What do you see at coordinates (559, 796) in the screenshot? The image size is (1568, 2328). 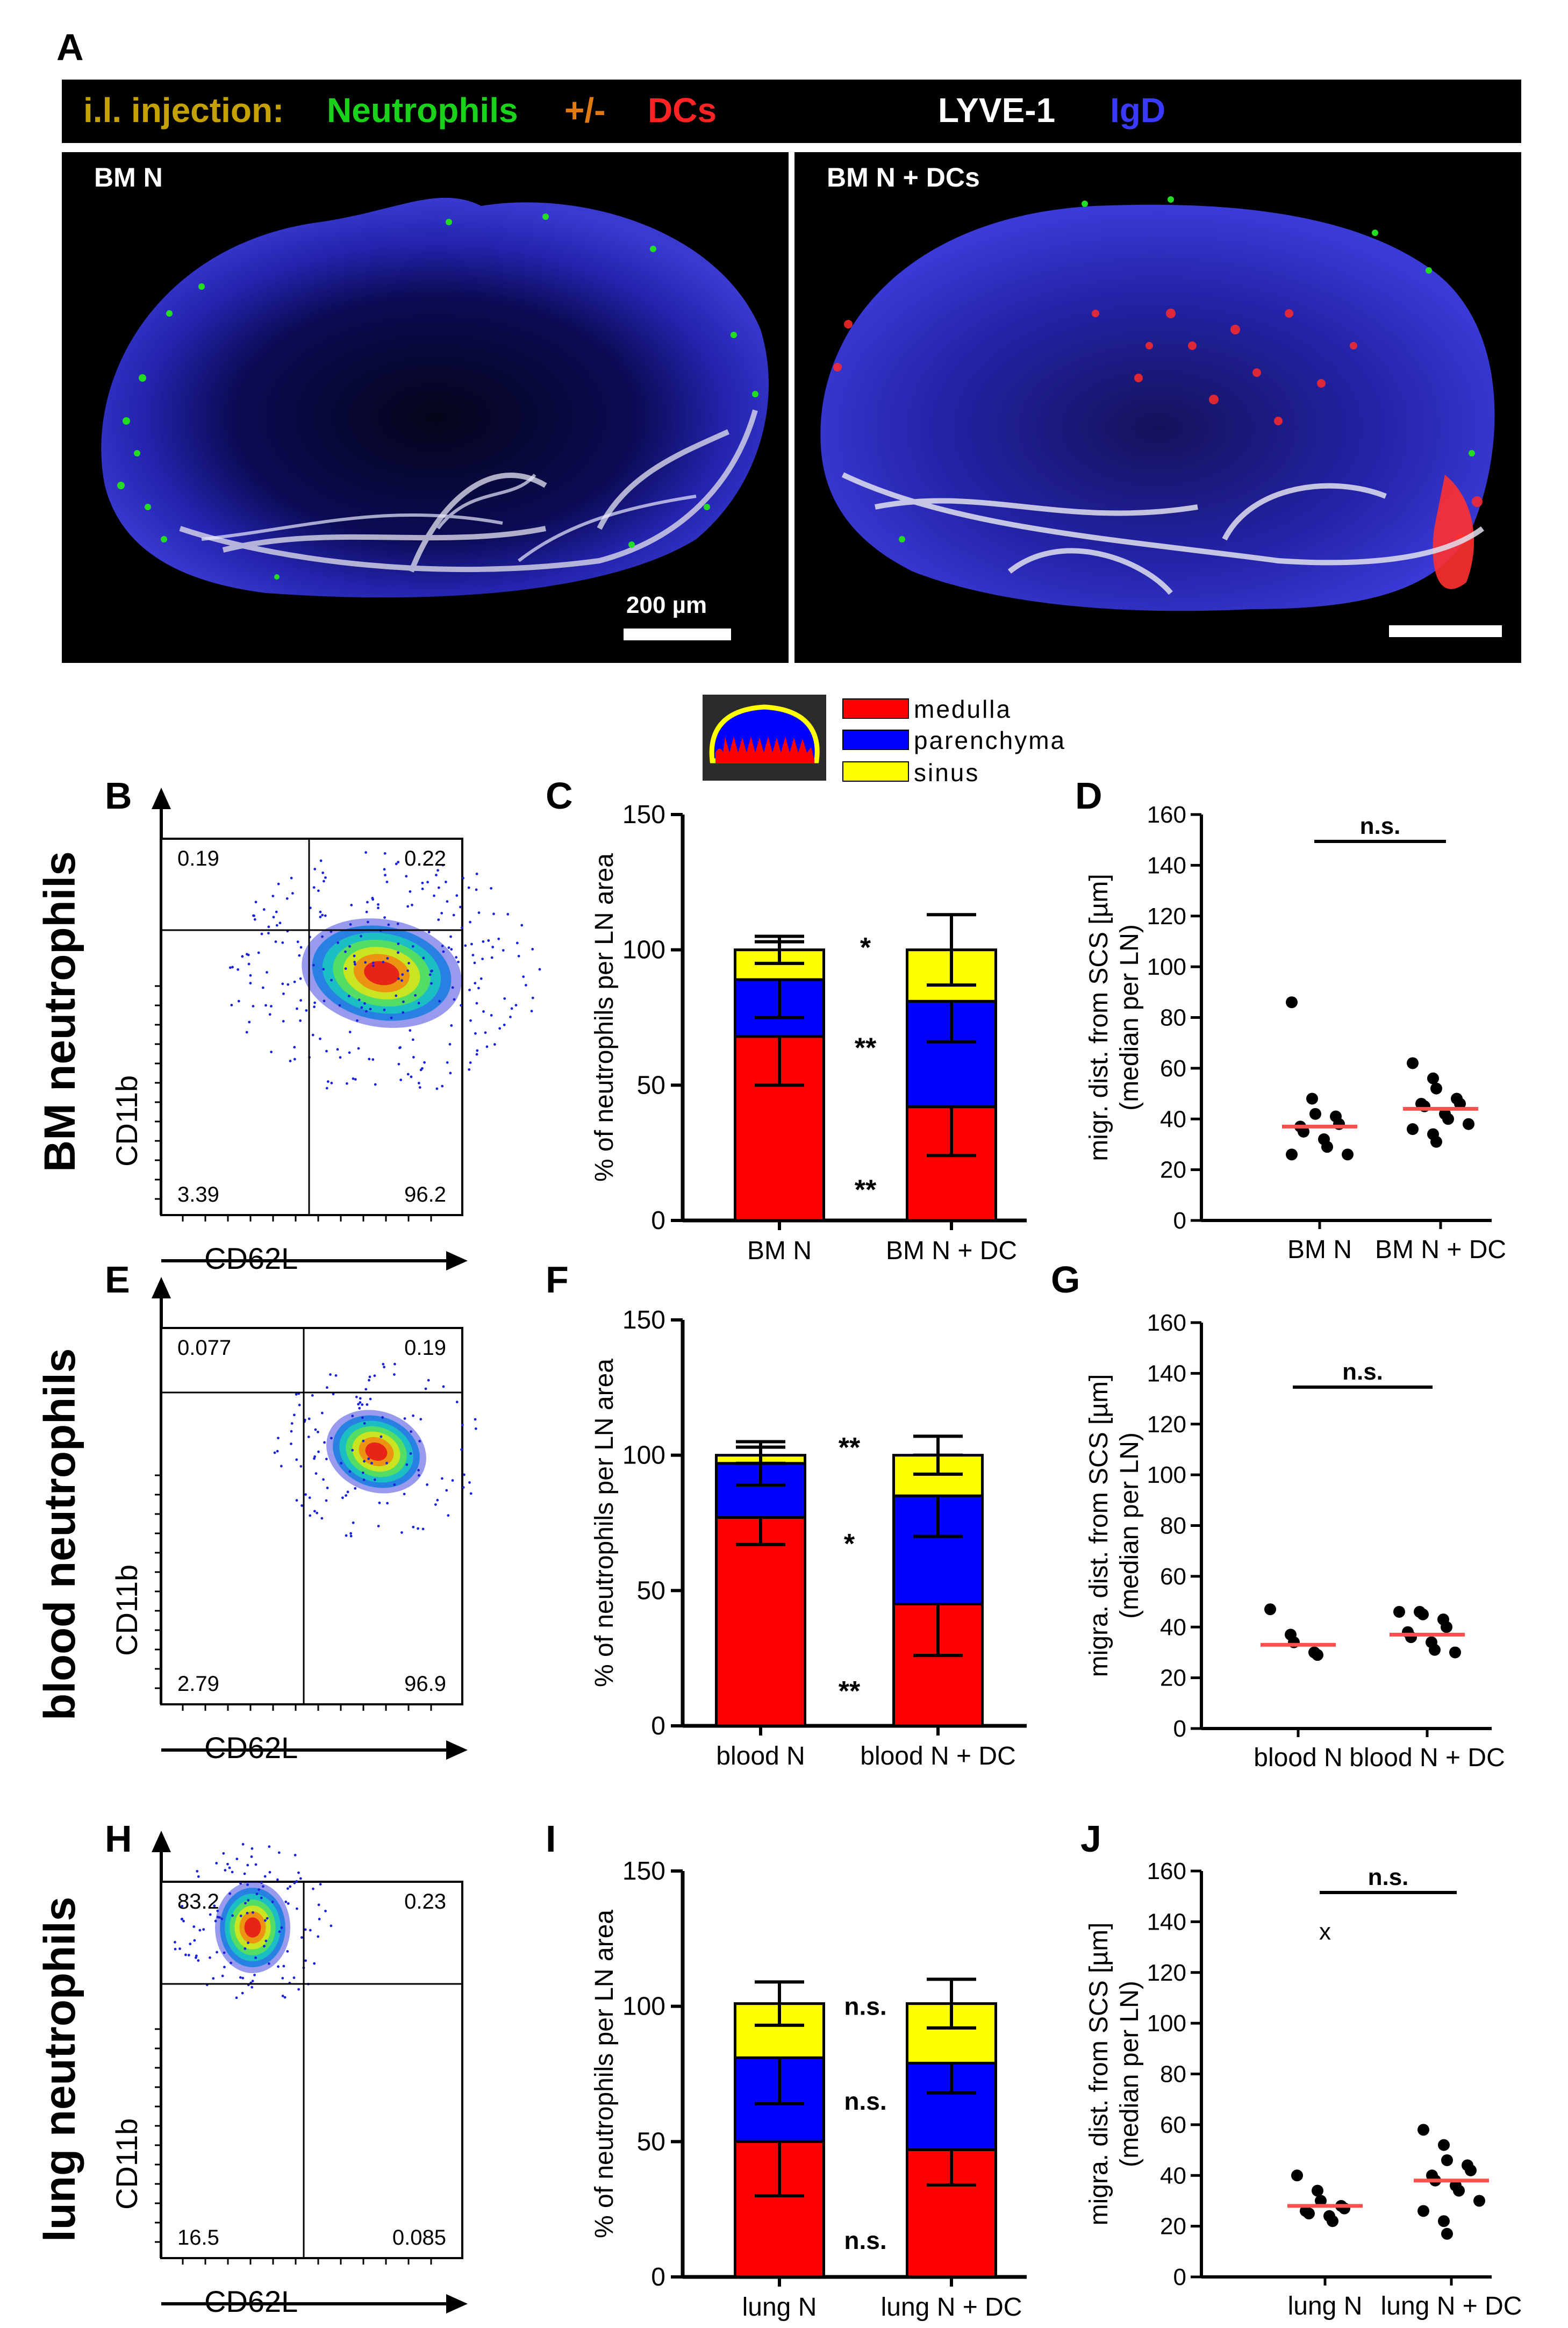 I see `panel-letter-c: C` at bounding box center [559, 796].